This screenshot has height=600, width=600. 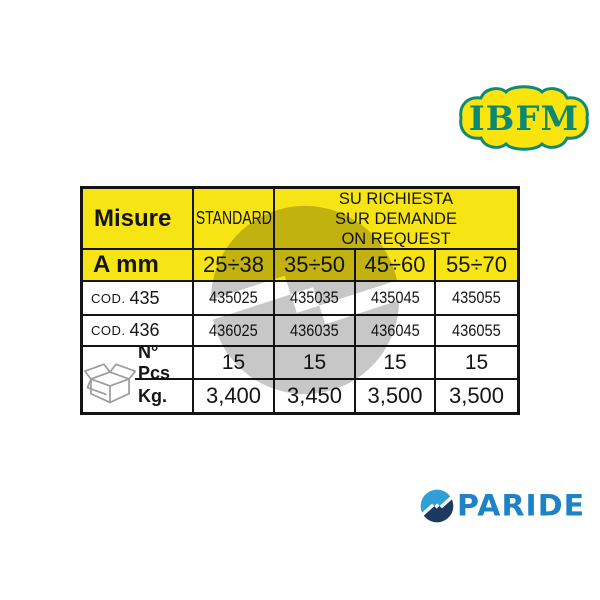 What do you see at coordinates (437, 506) in the screenshot?
I see `paride-s-icon` at bounding box center [437, 506].